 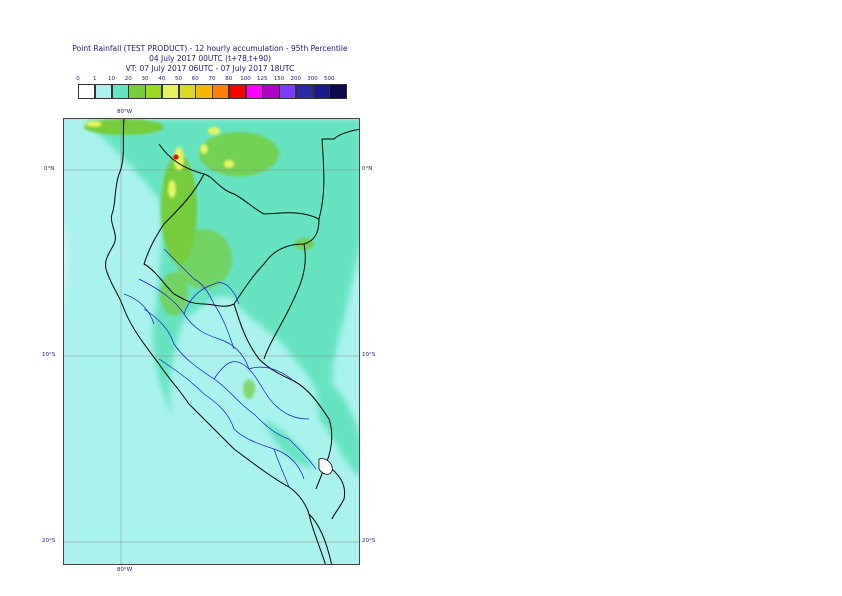 I want to click on legend-tick-label: 30, so click(x=145, y=79).